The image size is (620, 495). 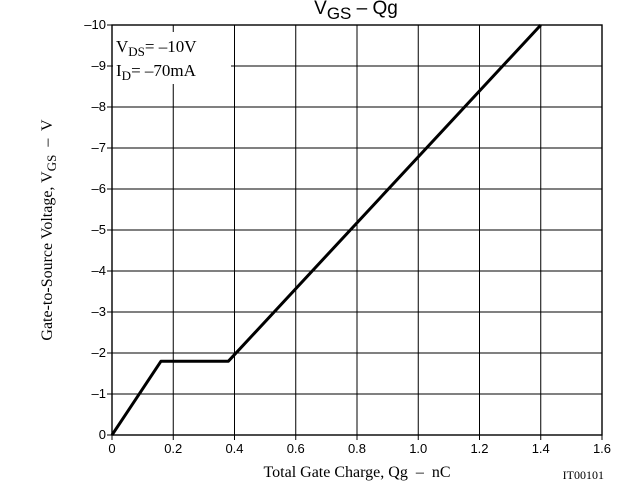 What do you see at coordinates (99, 229) in the screenshot?
I see `y-tick-label: –5` at bounding box center [99, 229].